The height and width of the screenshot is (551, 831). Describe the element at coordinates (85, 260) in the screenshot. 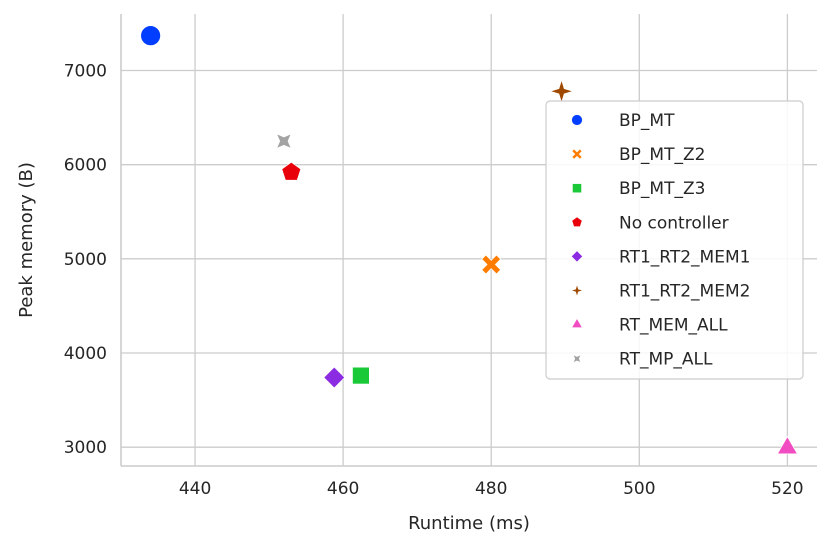

I see `y-tick-label: 5000` at that location.